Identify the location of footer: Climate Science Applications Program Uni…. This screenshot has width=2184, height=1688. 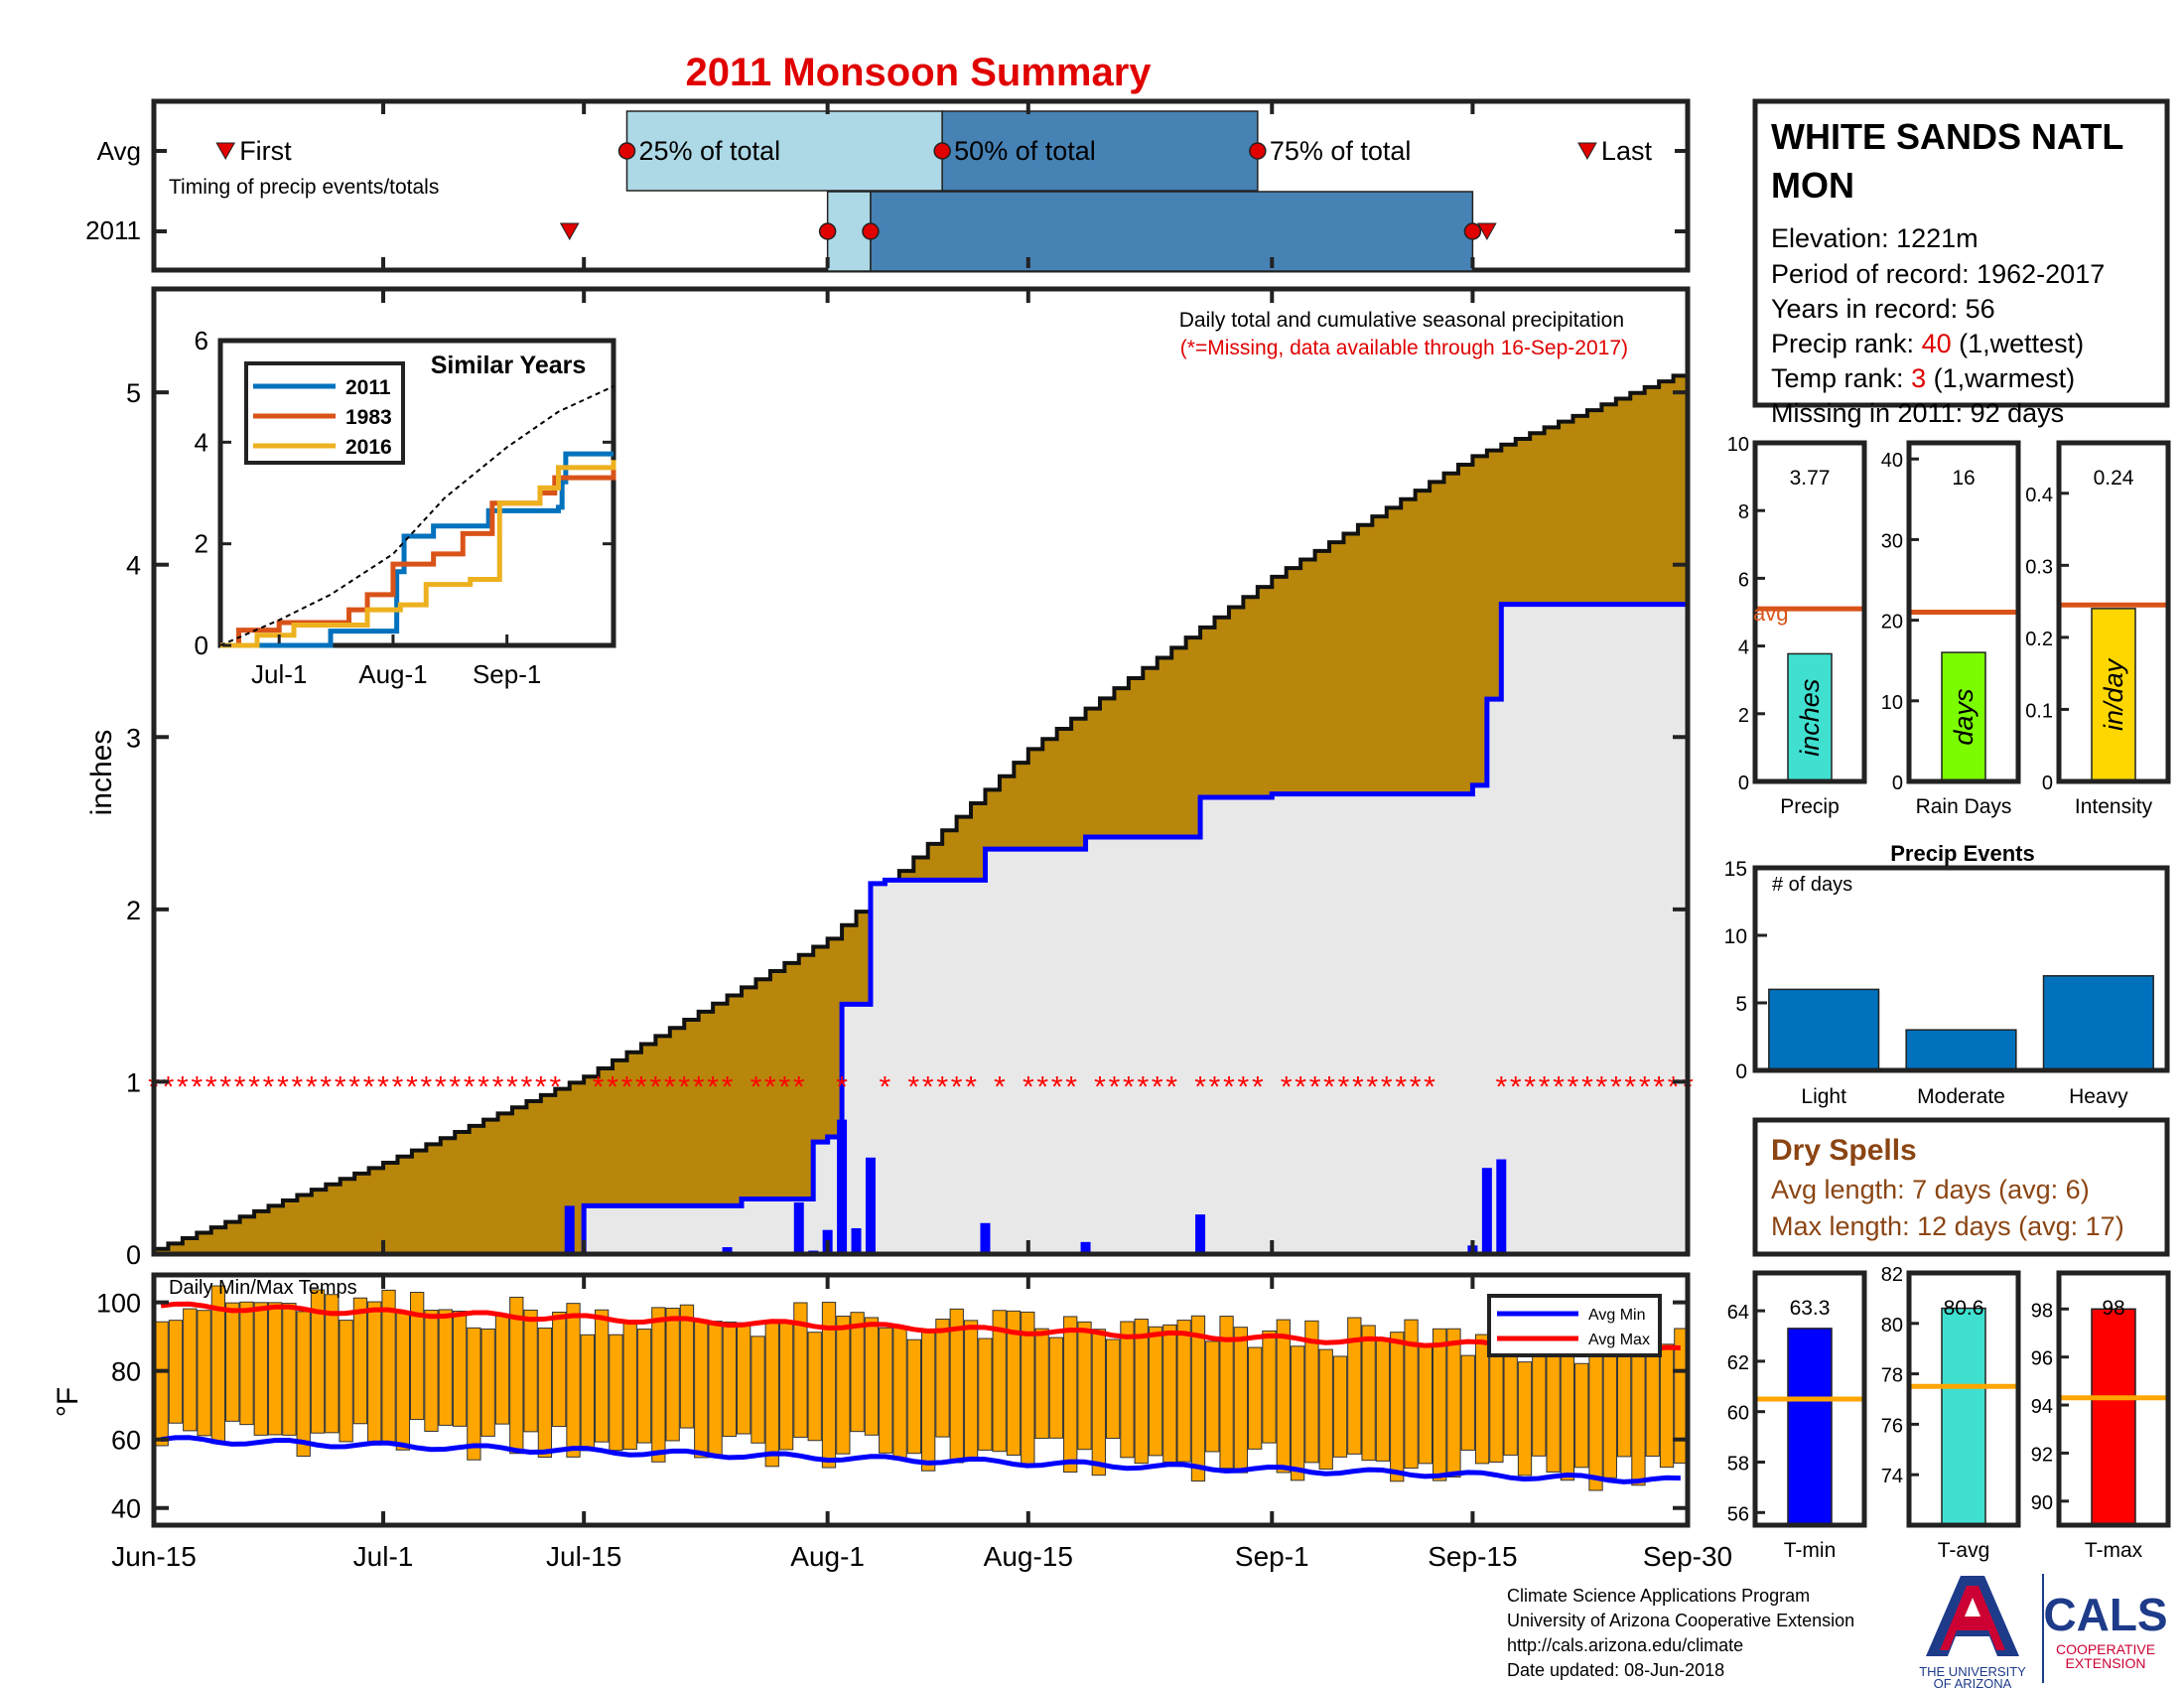
(1680, 1633).